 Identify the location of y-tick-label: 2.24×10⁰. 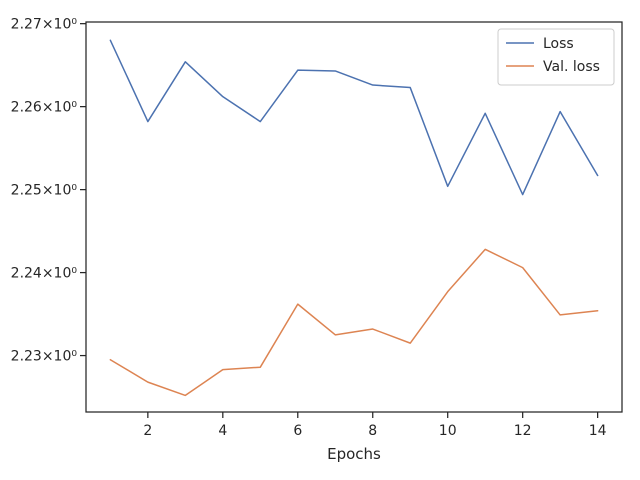
(44, 274).